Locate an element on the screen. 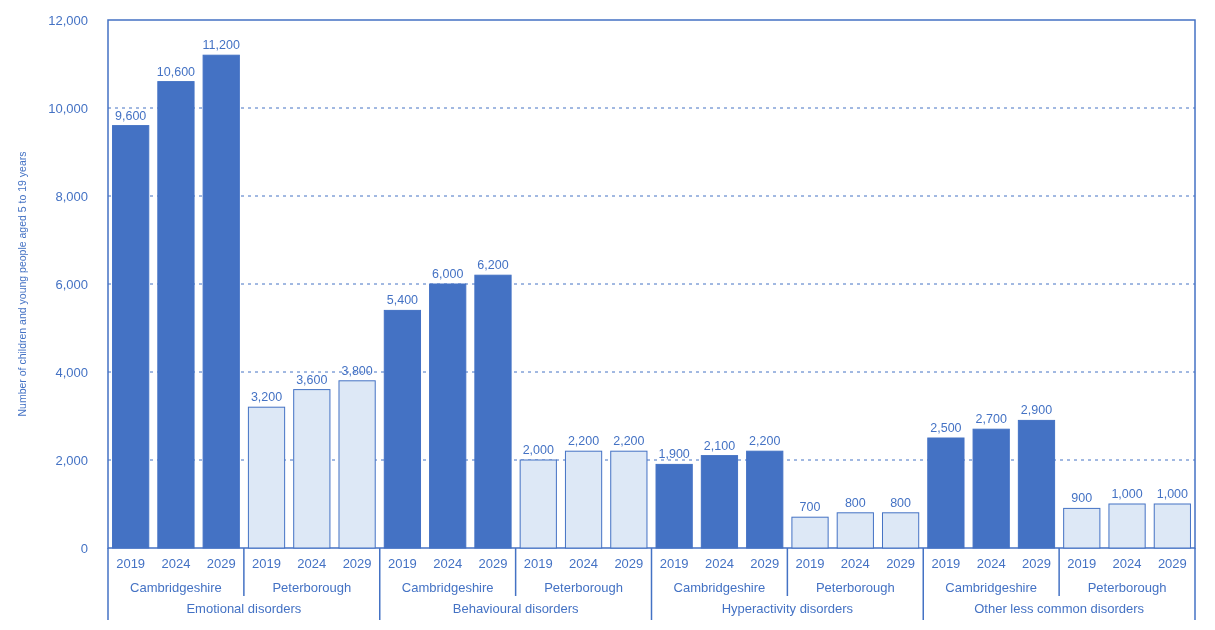  data-label: 2,000 is located at coordinates (538, 450).